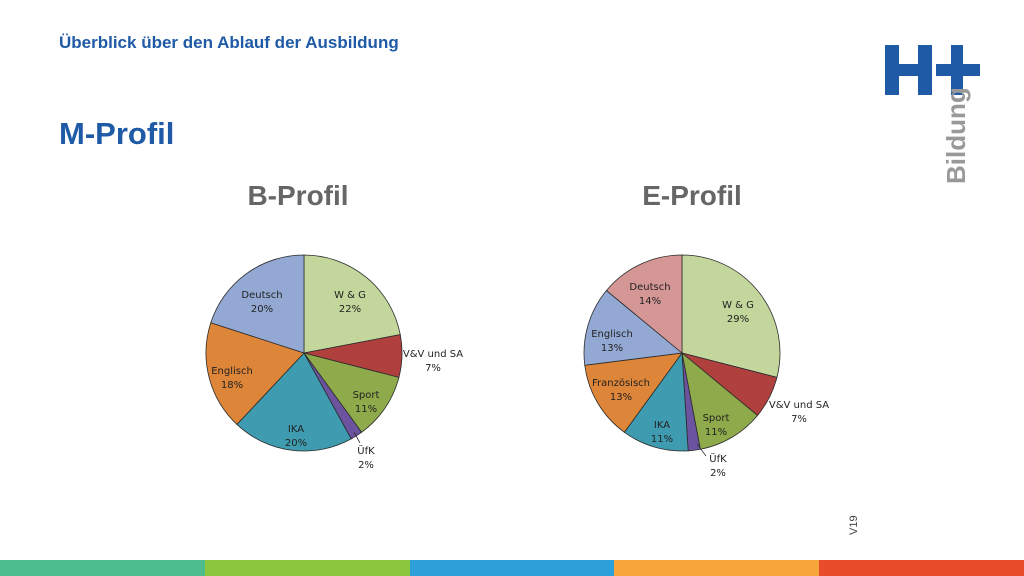  What do you see at coordinates (854, 525) in the screenshot?
I see `version-label: V19` at bounding box center [854, 525].